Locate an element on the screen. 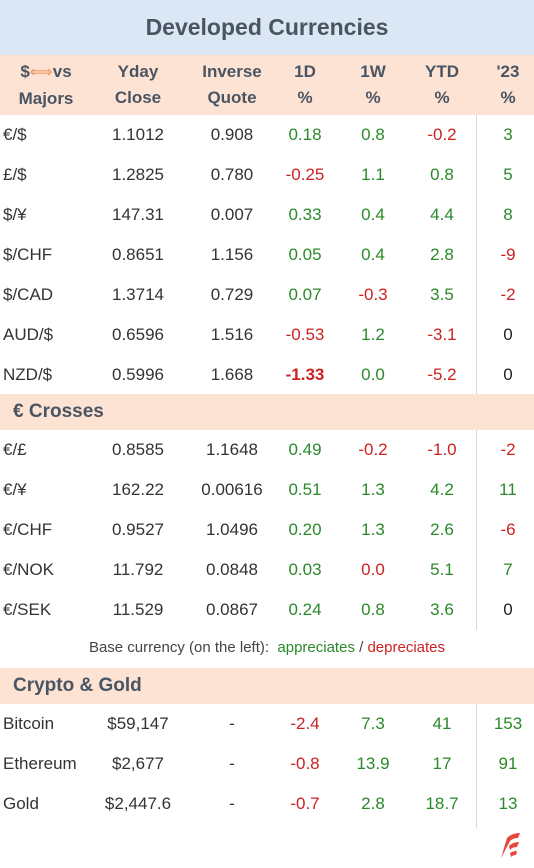 This screenshot has width=534, height=868. pair-label: €/£ is located at coordinates (15, 449).